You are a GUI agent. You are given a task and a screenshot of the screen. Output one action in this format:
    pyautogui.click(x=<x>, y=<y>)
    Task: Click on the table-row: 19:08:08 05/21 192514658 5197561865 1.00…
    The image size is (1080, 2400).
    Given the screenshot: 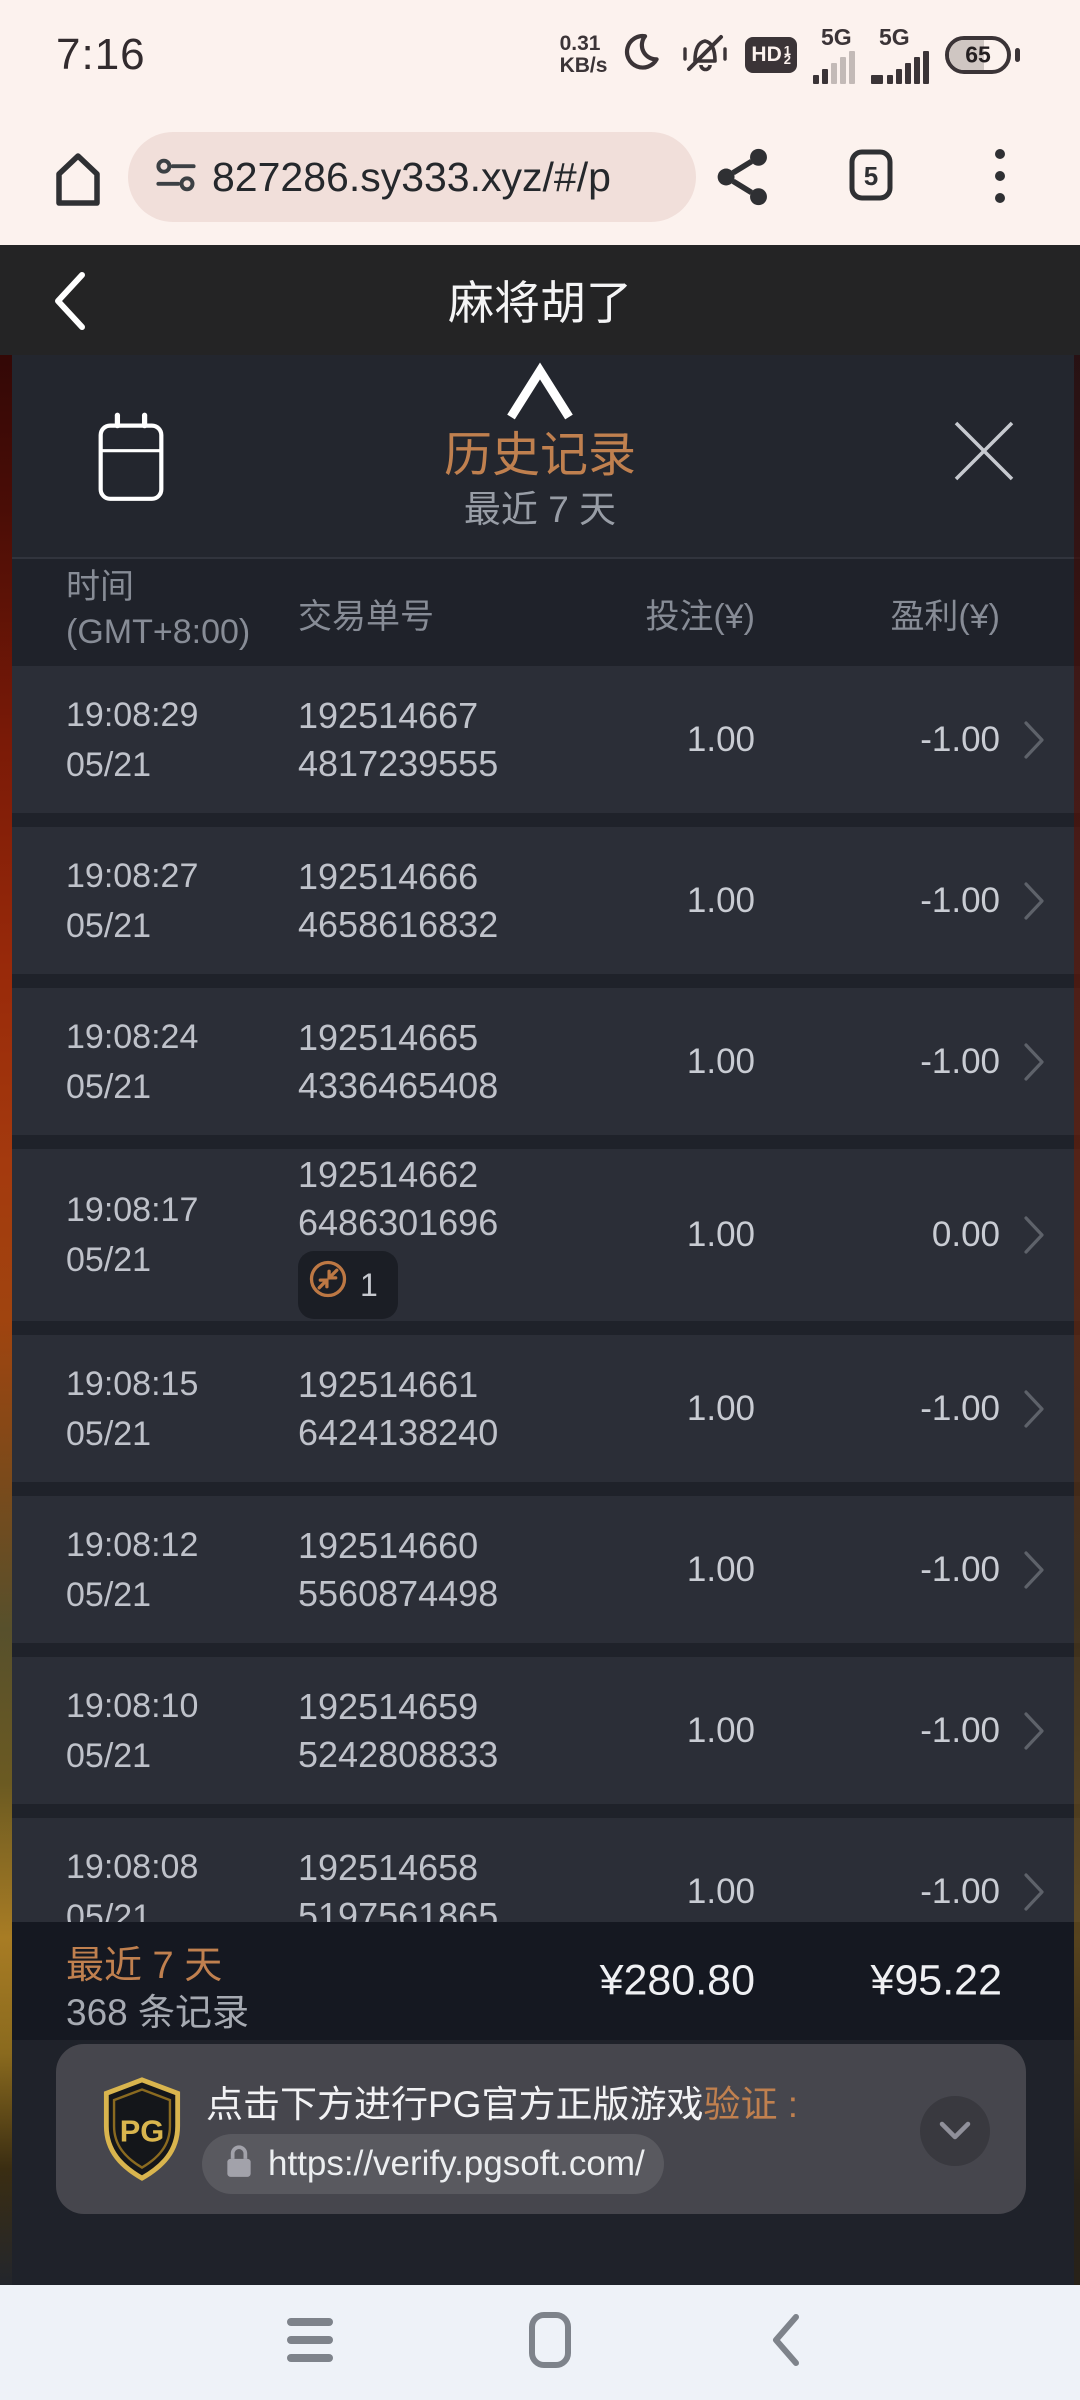 What is the action you would take?
    pyautogui.click(x=540, y=1870)
    